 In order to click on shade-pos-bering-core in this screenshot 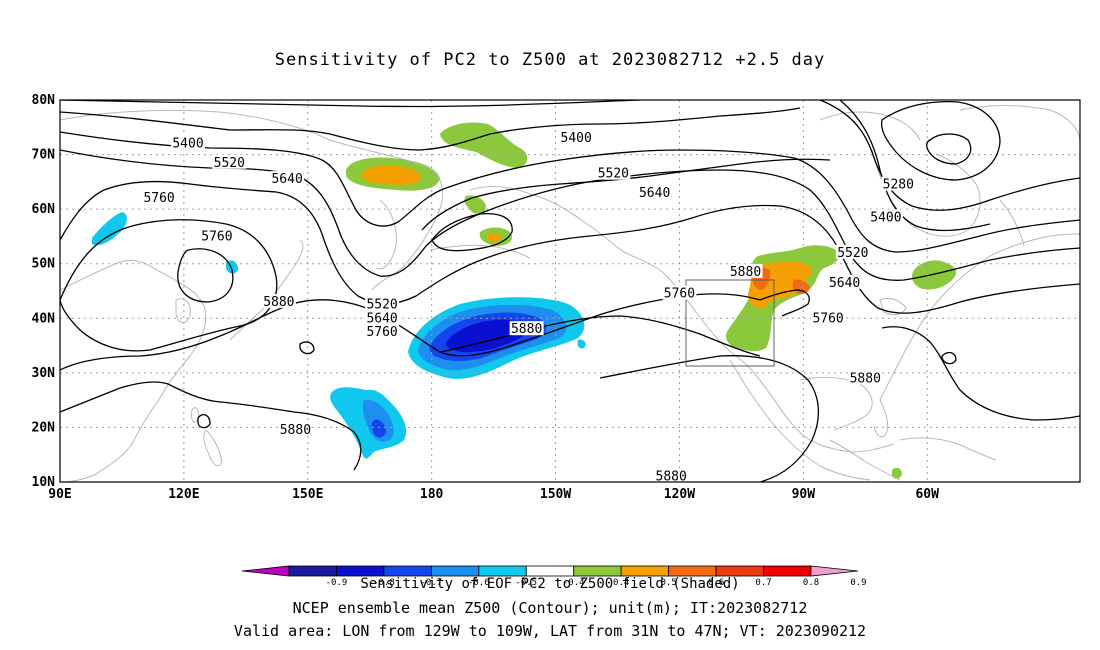, I will do `click(391, 175)`.